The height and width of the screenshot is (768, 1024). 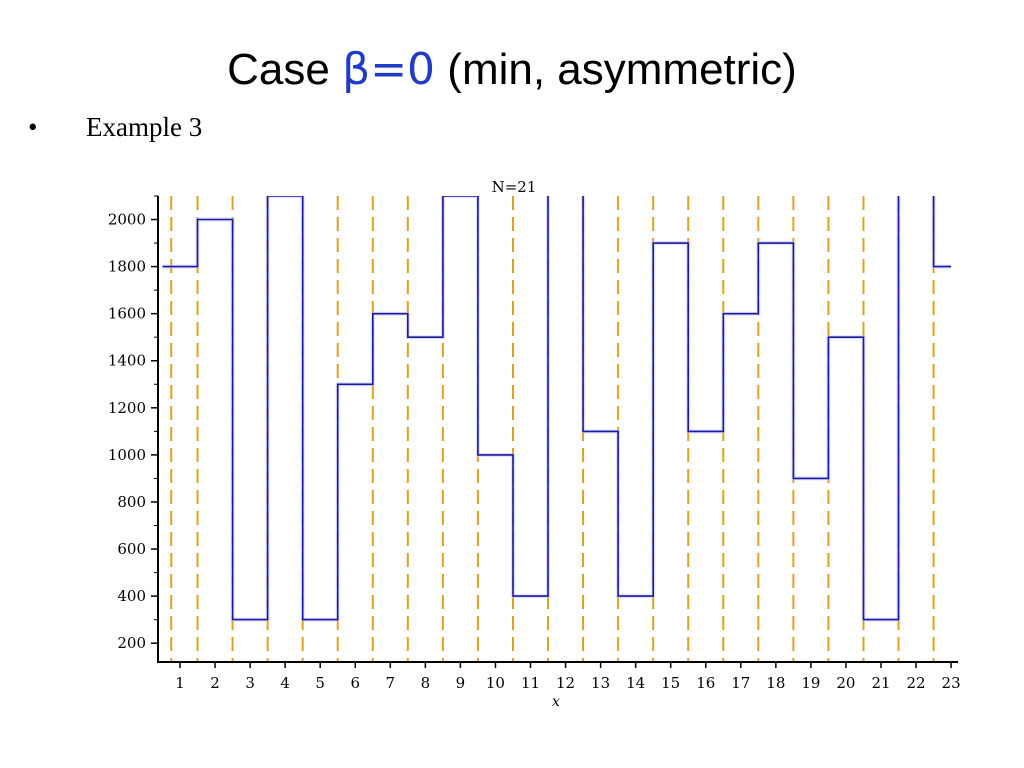 I want to click on x-tick-label: 18, so click(x=775, y=683).